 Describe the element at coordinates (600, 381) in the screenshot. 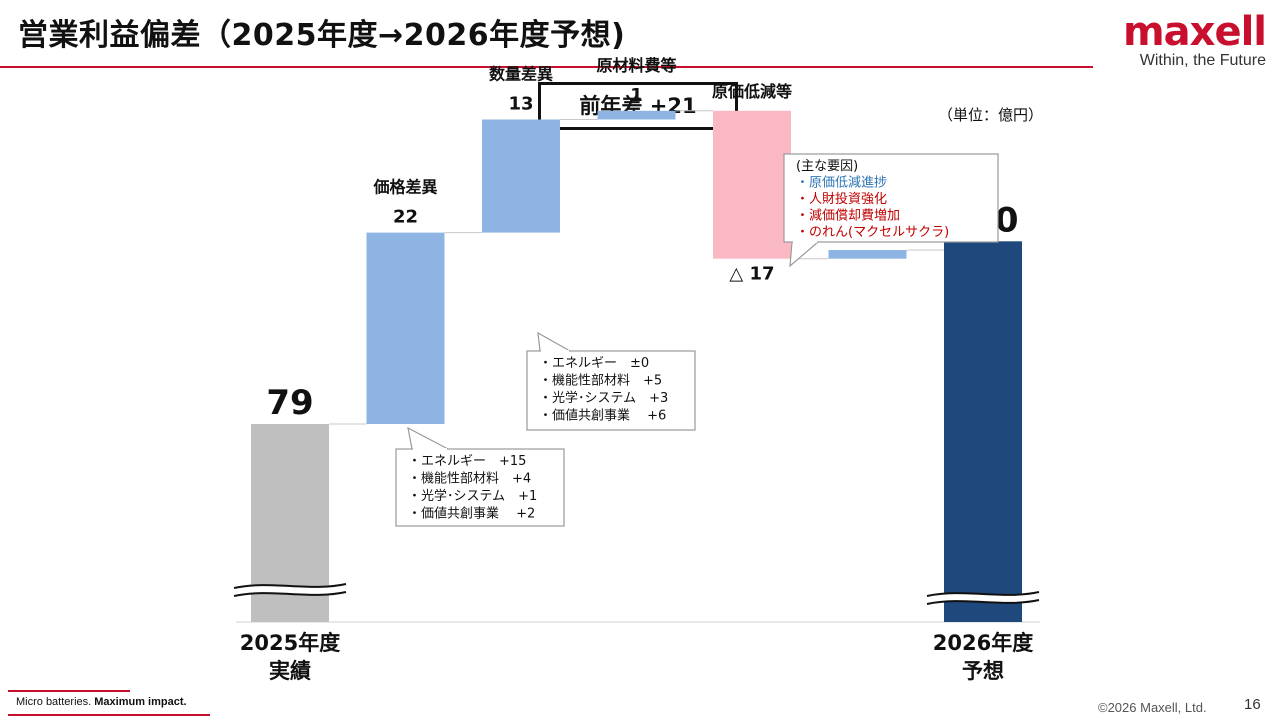

I see `callout-line: ・機能性部材料 +5` at that location.